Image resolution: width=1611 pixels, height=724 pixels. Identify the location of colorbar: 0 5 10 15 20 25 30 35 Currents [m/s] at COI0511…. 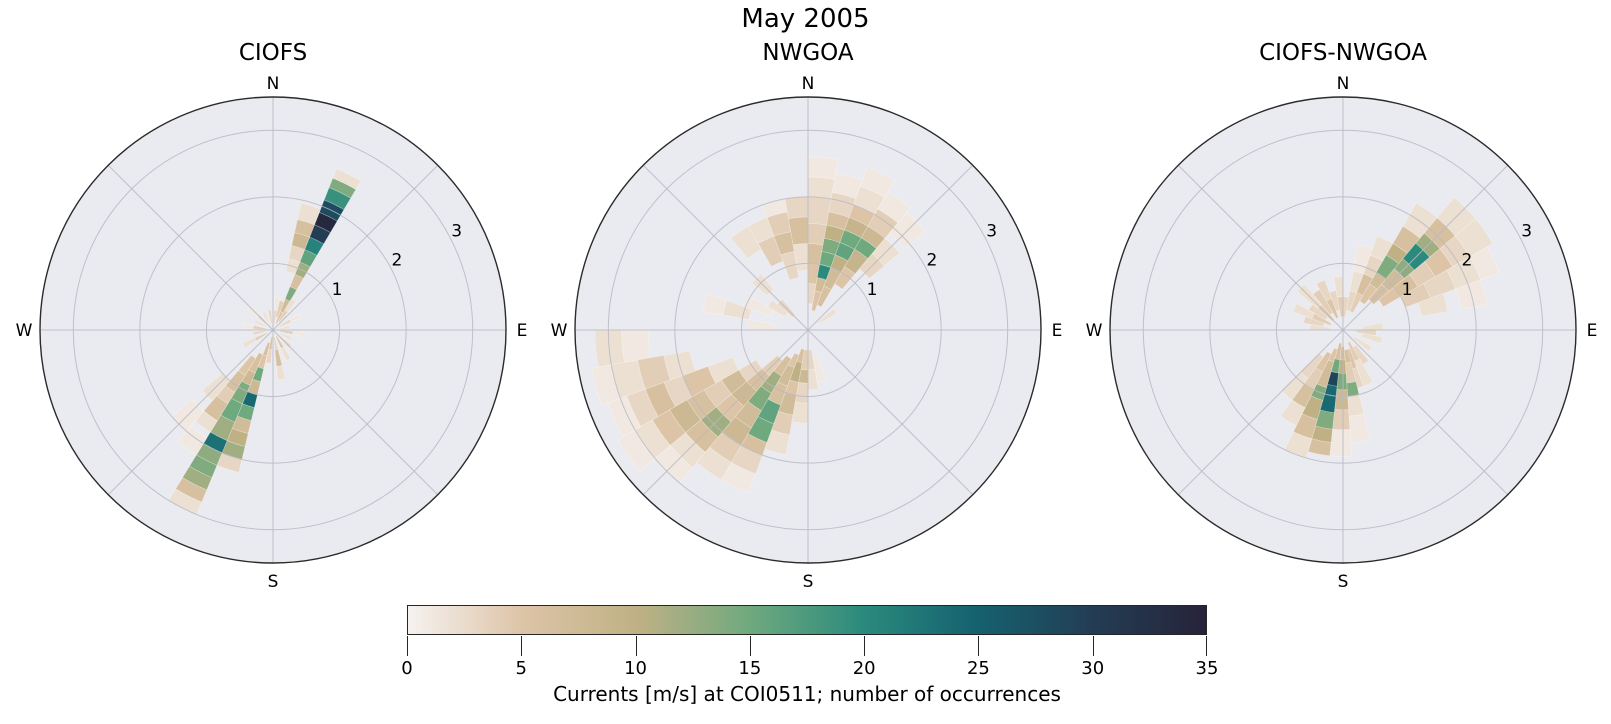
(809, 655).